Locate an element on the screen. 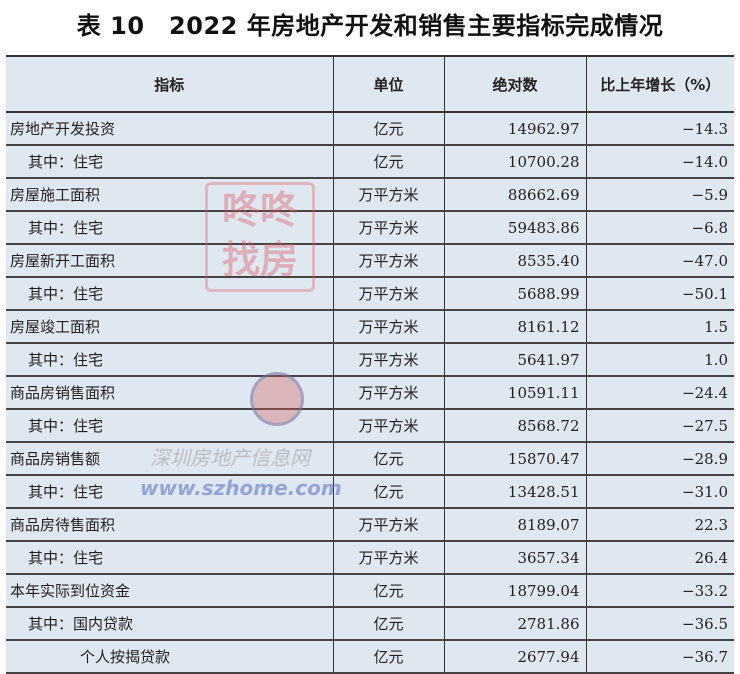 The height and width of the screenshot is (674, 740). growth-cell: −36.5 is located at coordinates (659, 624).